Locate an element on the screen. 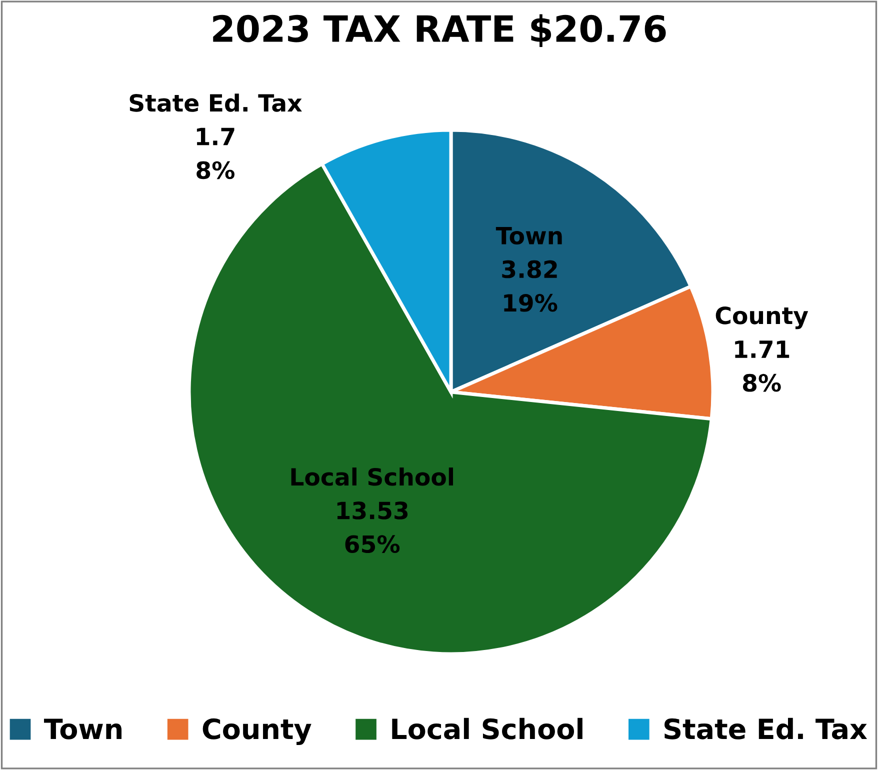 This screenshot has width=878, height=770. legend-label: Local School is located at coordinates (487, 729).